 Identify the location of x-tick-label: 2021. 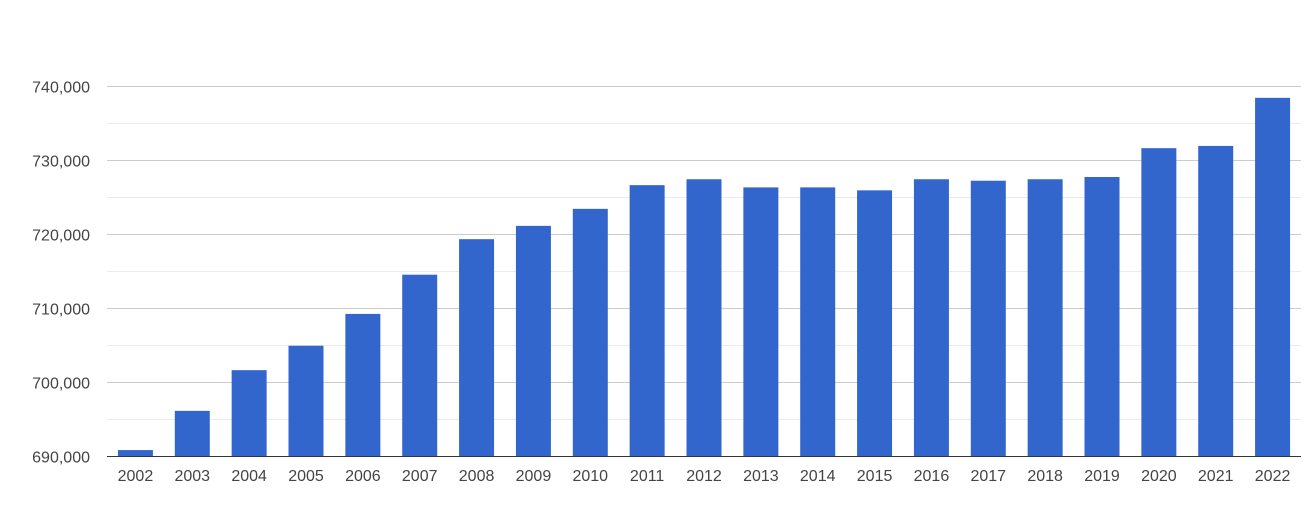
(1216, 476).